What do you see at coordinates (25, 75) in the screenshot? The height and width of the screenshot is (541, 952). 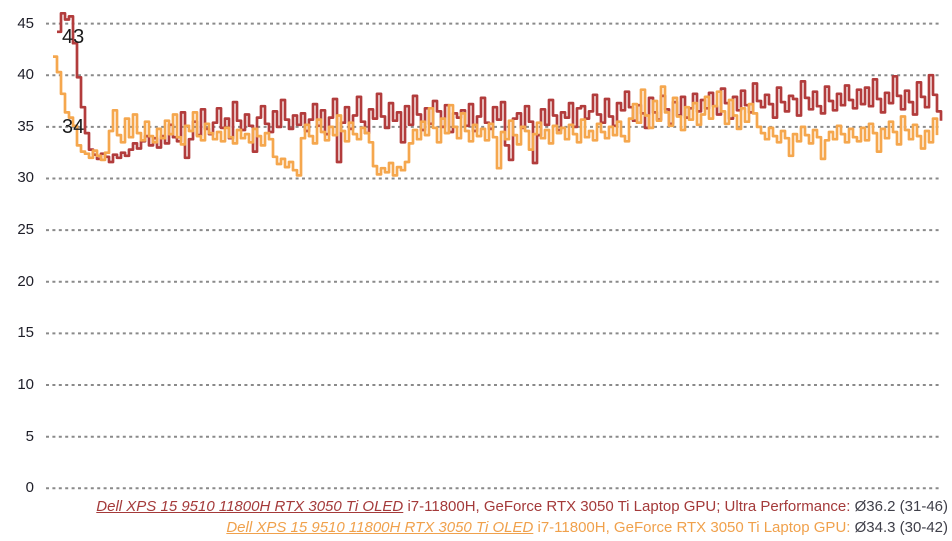 I see `y-axis-tick-label: 40` at bounding box center [25, 75].